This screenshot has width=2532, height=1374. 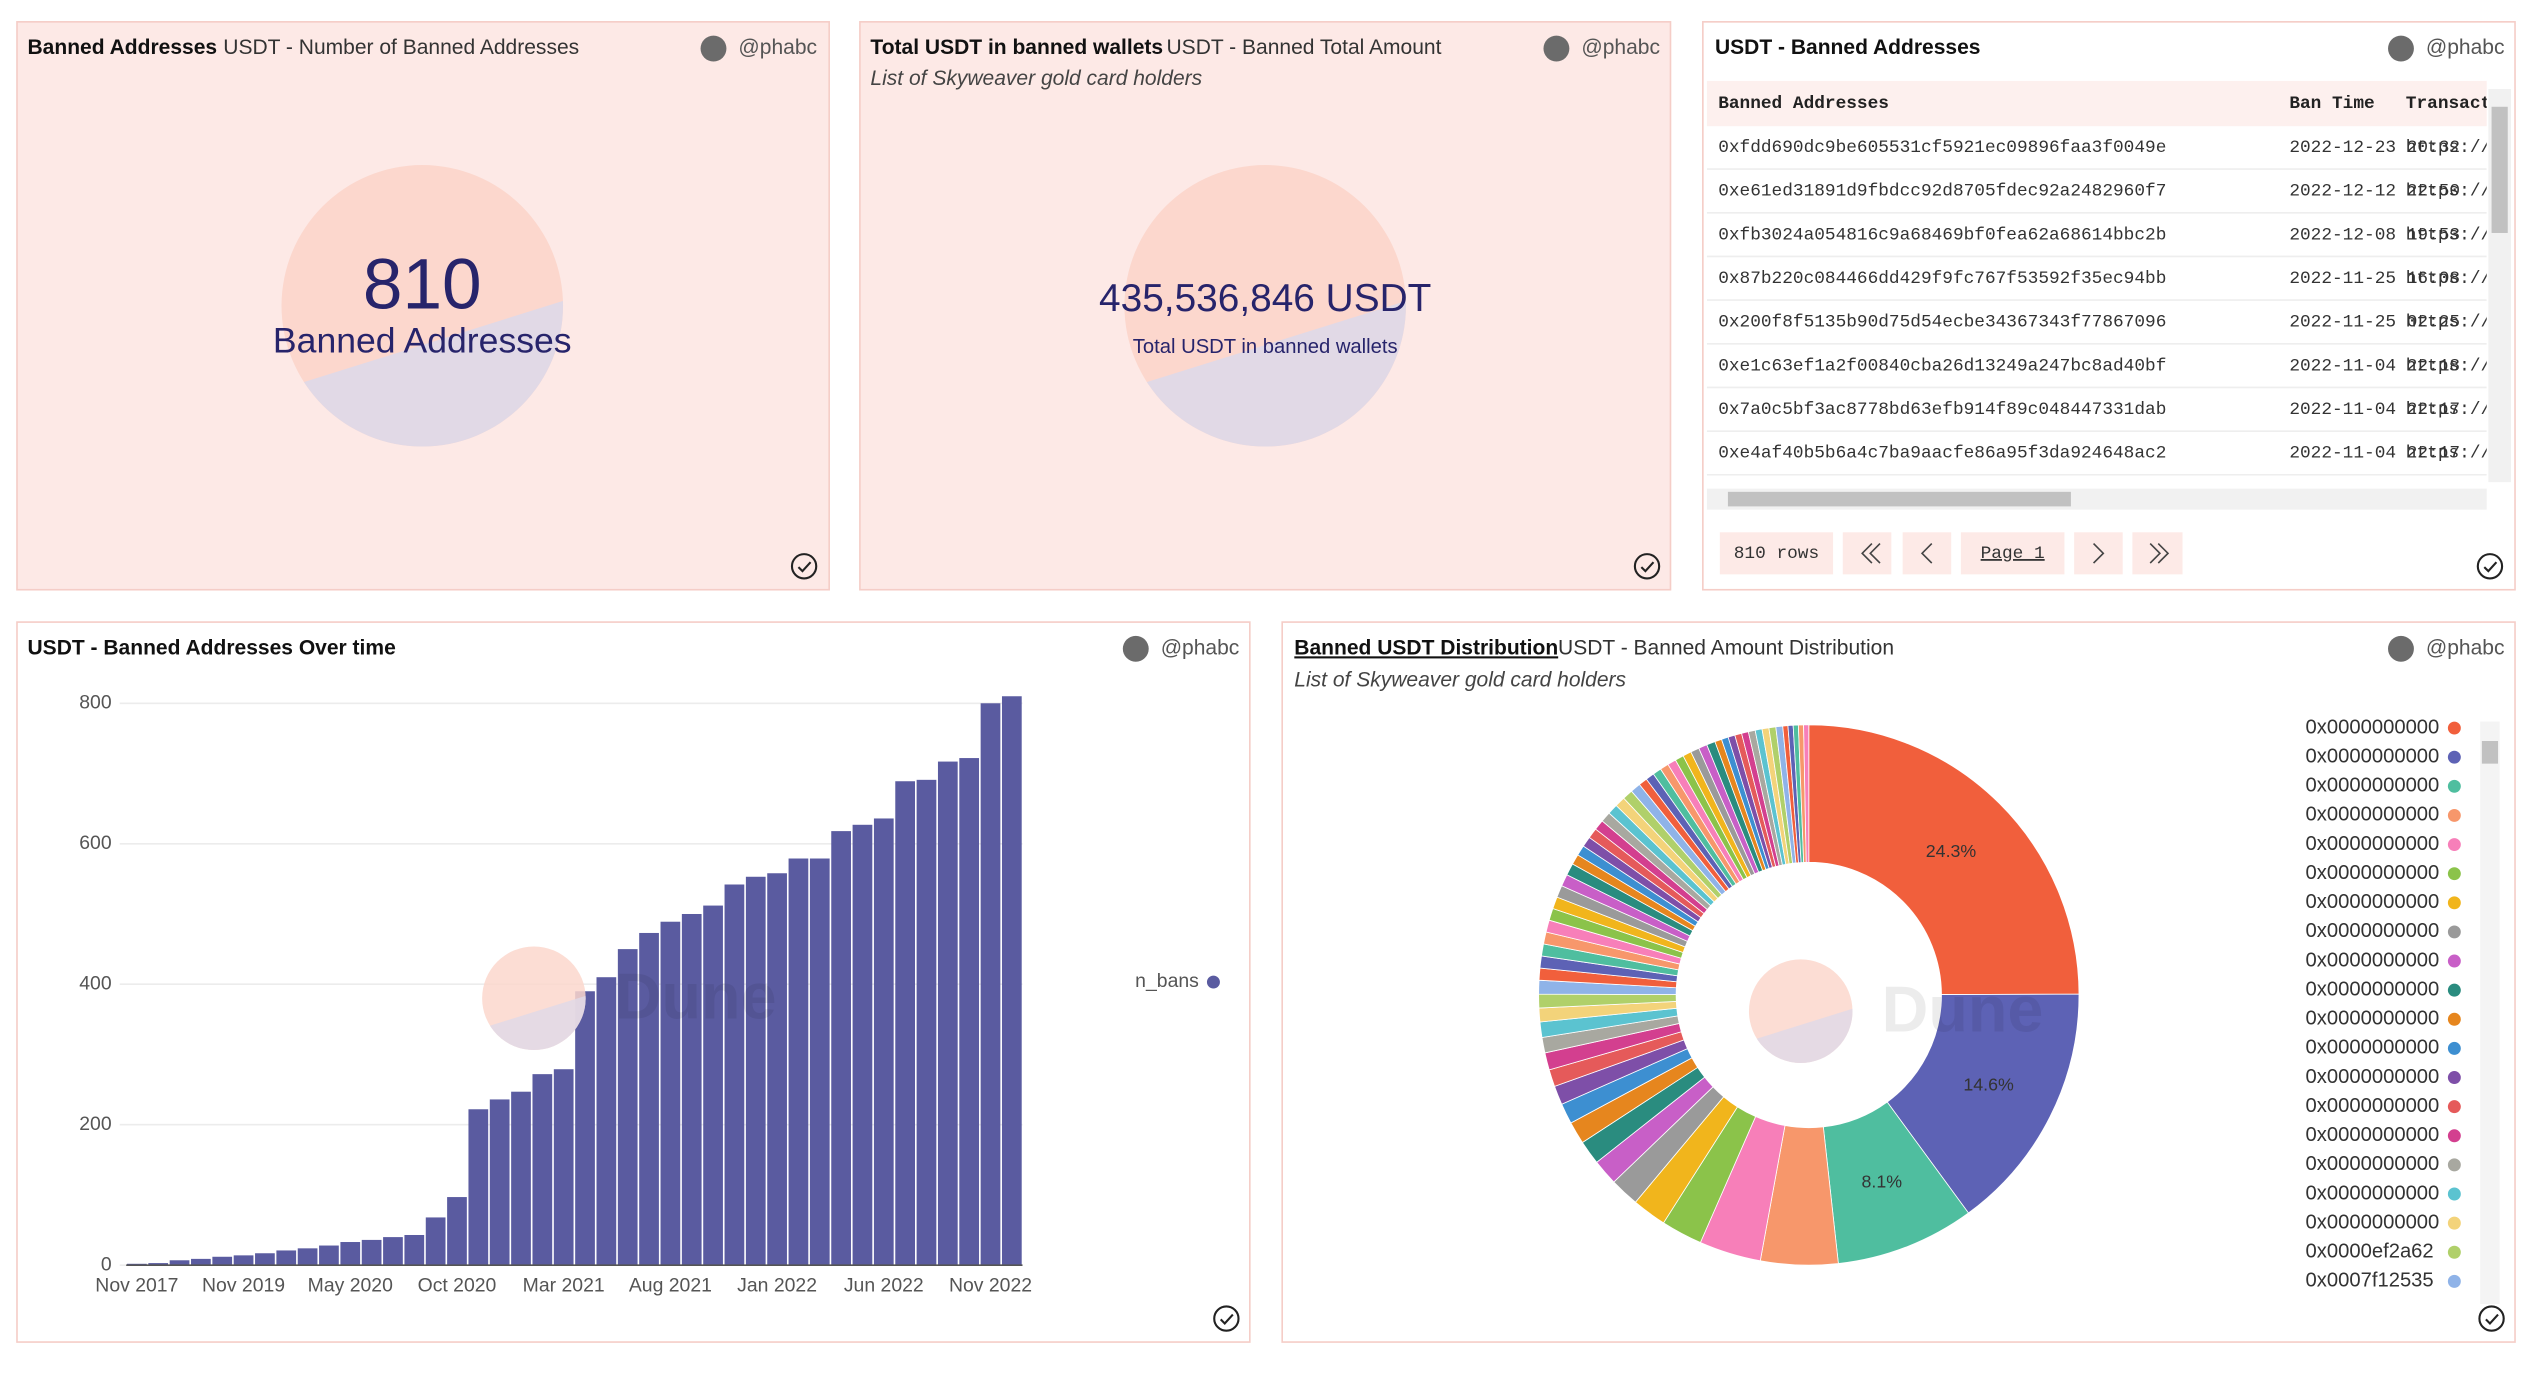 What do you see at coordinates (1882, 1181) in the screenshot?
I see `data-label: 8.1%` at bounding box center [1882, 1181].